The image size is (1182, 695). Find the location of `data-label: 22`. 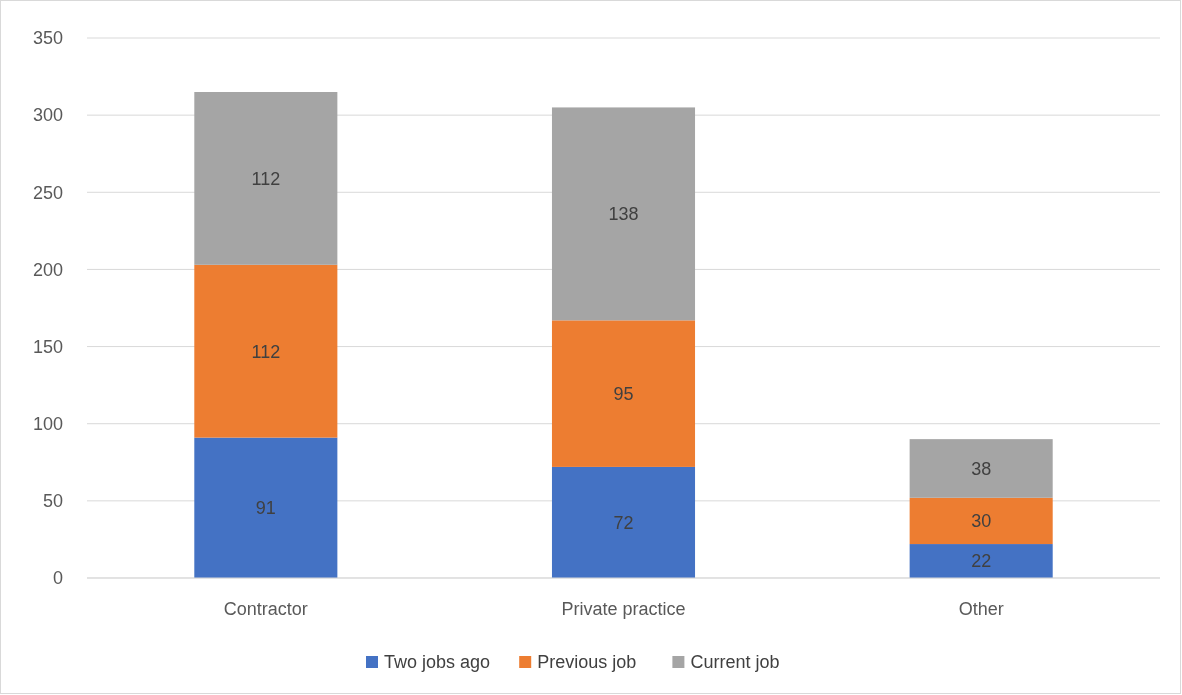

data-label: 22 is located at coordinates (981, 561).